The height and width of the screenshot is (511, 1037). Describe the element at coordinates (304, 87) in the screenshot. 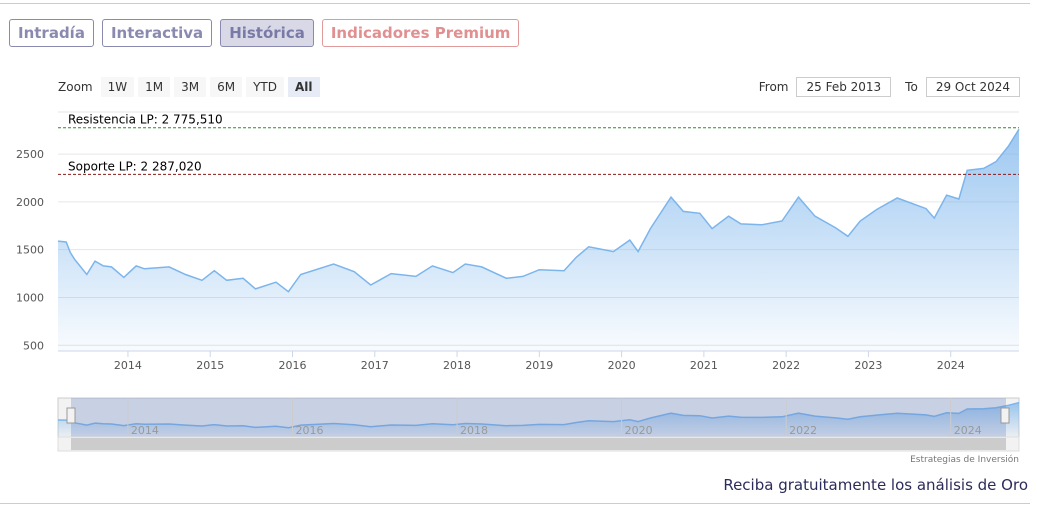

I see `zoom-button: All` at that location.